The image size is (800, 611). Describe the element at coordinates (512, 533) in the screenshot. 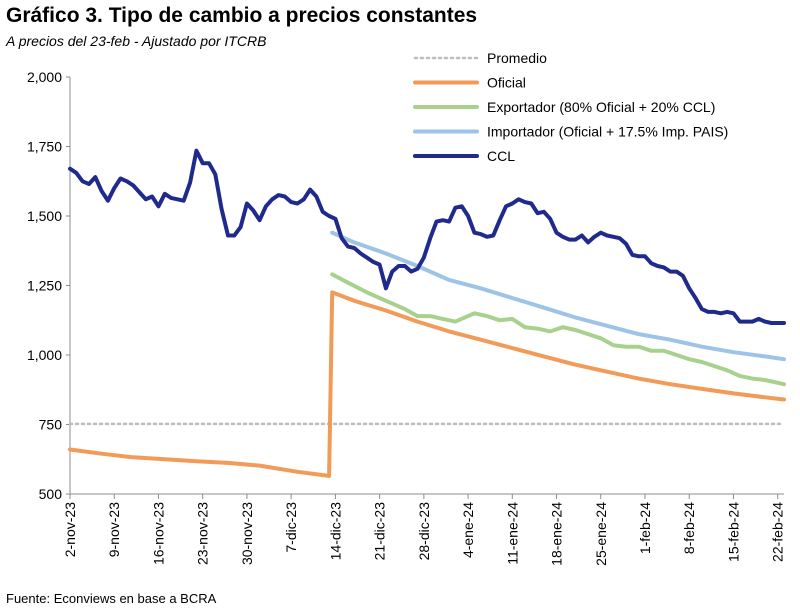

I see `x-tick-label: 11-ene-24` at that location.